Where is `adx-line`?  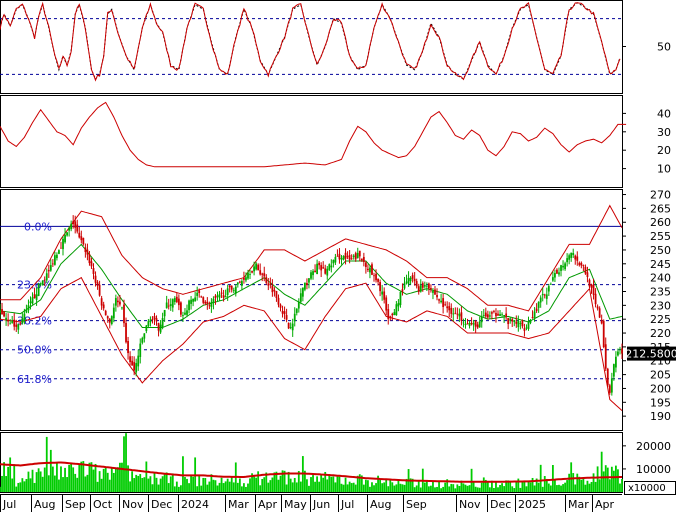 adx-line is located at coordinates (313, 134).